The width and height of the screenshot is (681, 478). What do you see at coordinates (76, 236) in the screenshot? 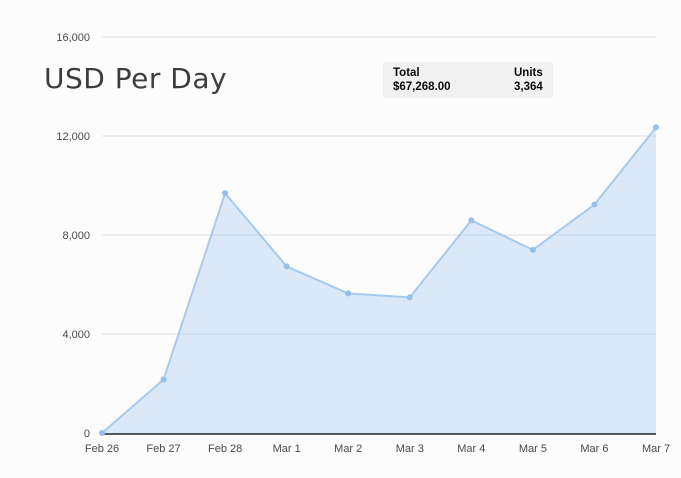
I see `y-tick-label: 8,000` at bounding box center [76, 236].